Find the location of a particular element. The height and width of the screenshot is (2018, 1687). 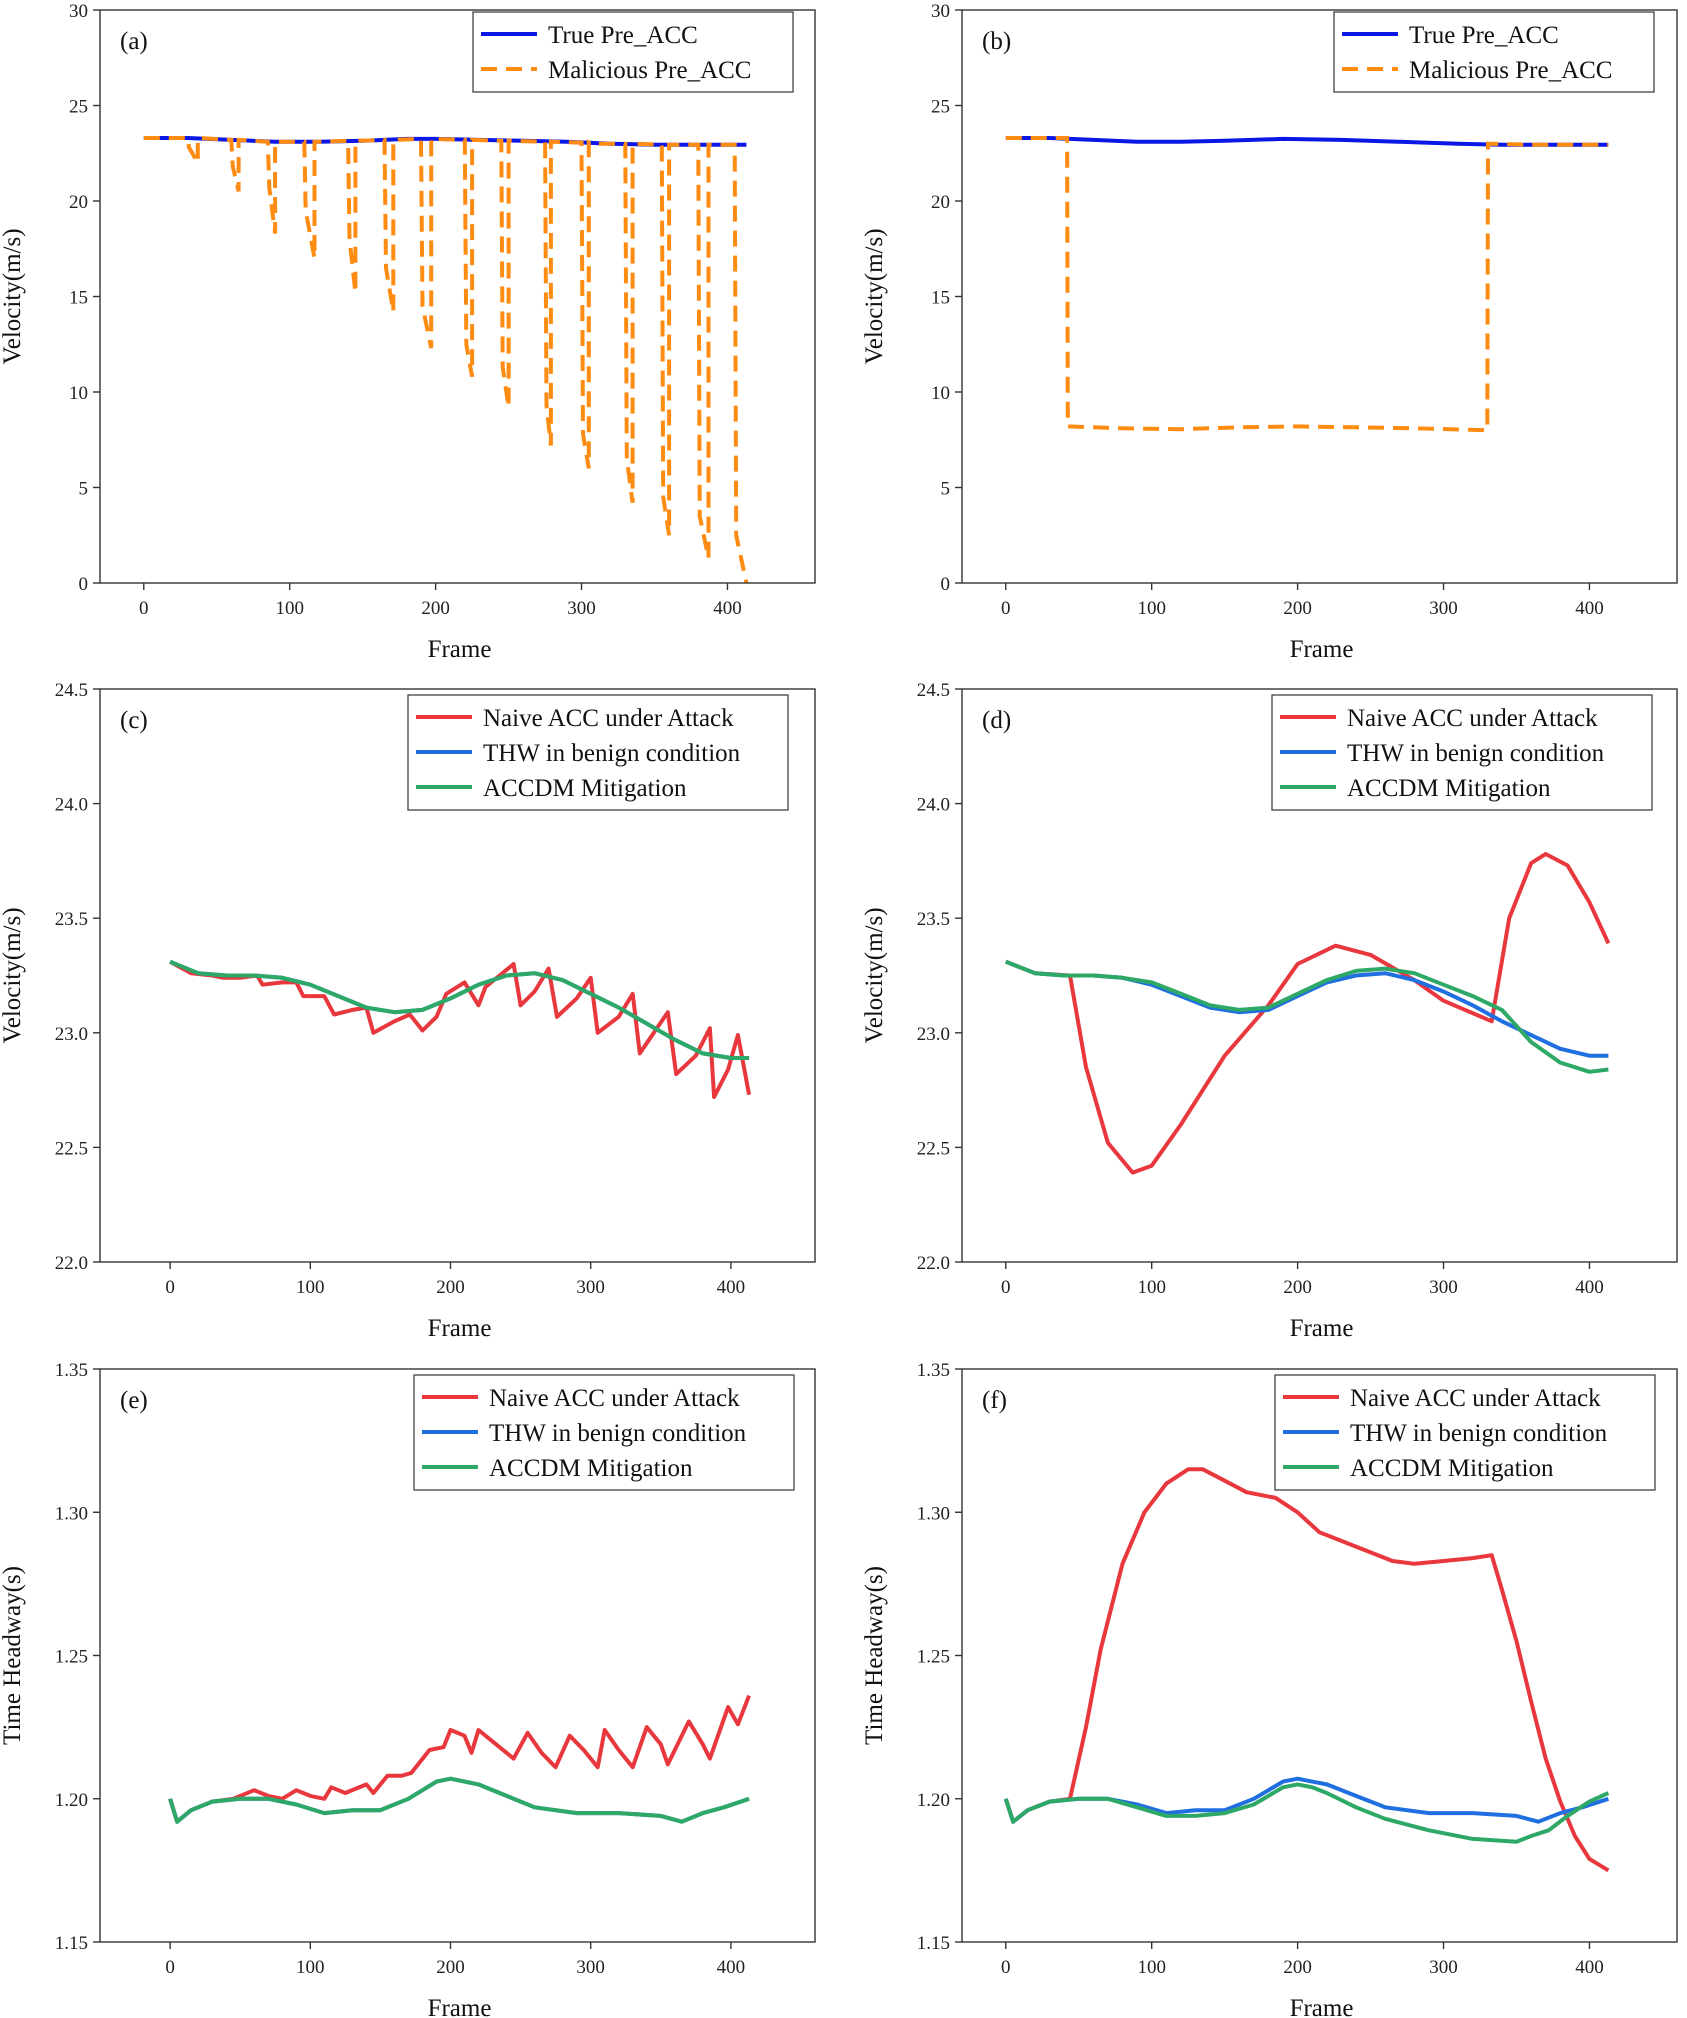

panel-e-xtick-label: 300 is located at coordinates (590, 1967).